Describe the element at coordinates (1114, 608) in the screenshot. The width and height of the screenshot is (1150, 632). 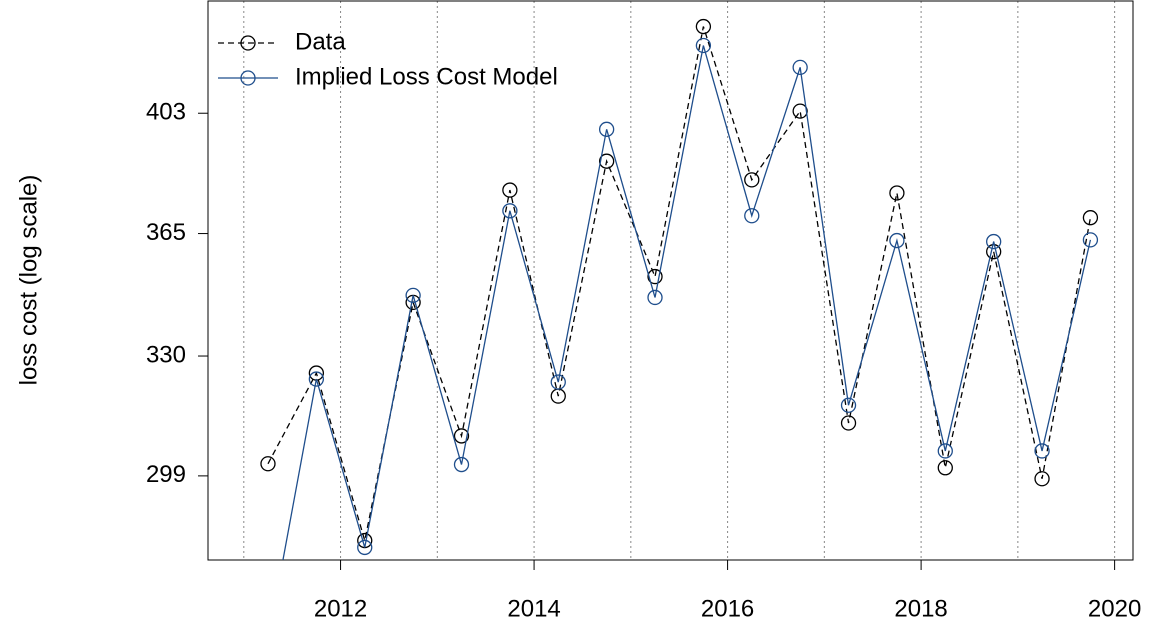
I see `x-tick-label: 2020` at that location.